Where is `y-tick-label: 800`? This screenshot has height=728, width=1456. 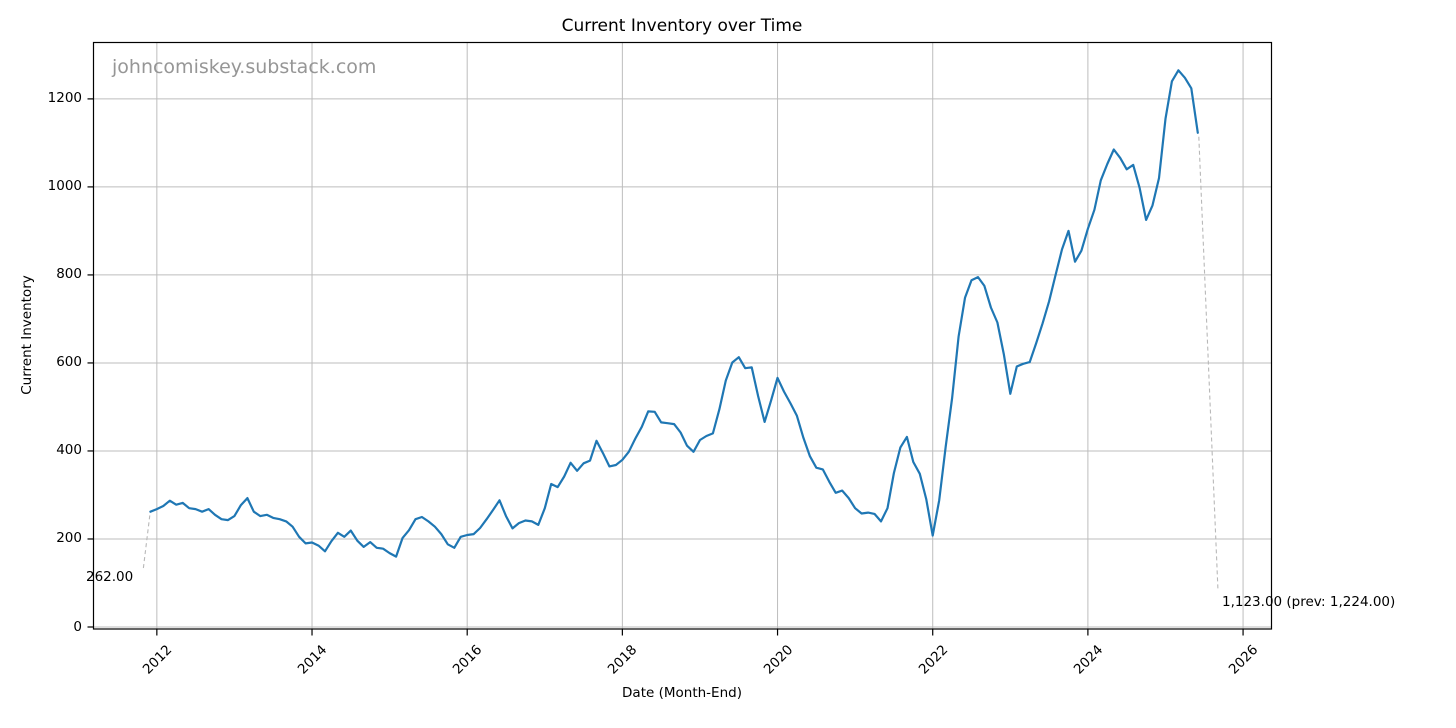
y-tick-label: 800 is located at coordinates (69, 274).